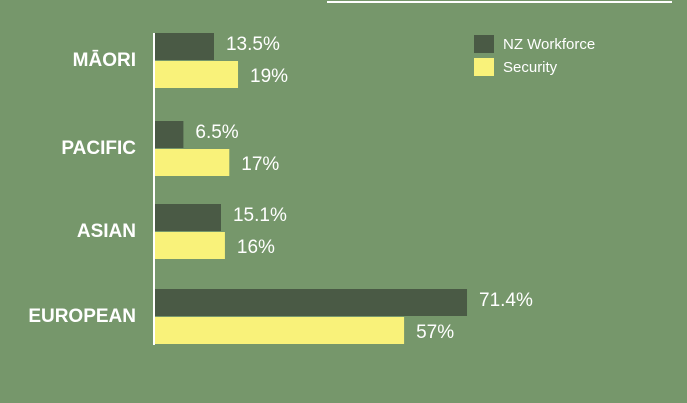 The image size is (687, 403). Describe the element at coordinates (530, 67) in the screenshot. I see `legend-label: Security` at that location.